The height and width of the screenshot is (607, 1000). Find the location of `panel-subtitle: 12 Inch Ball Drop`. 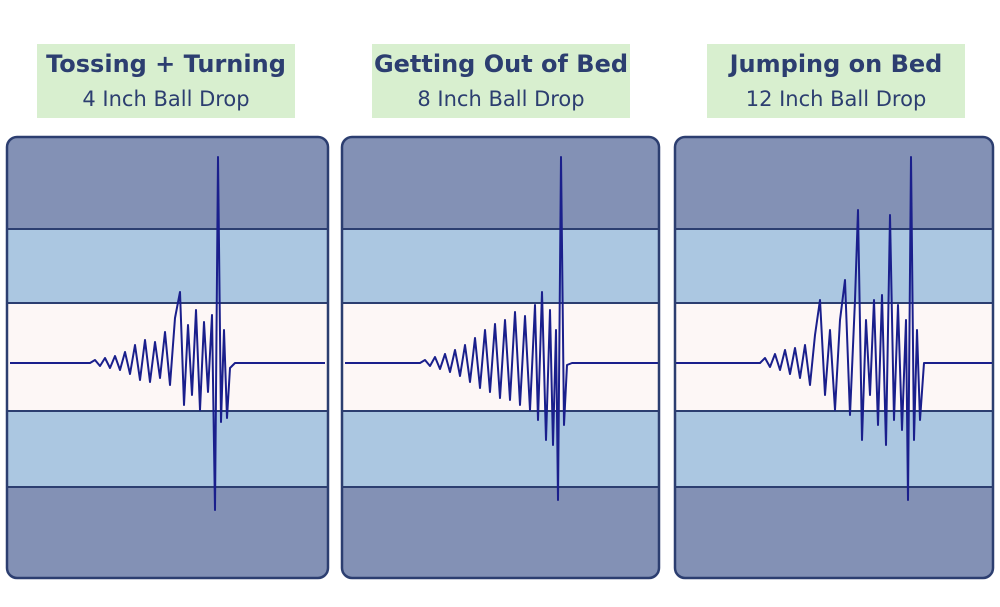

panel-subtitle: 12 Inch Ball Drop is located at coordinates (836, 99).